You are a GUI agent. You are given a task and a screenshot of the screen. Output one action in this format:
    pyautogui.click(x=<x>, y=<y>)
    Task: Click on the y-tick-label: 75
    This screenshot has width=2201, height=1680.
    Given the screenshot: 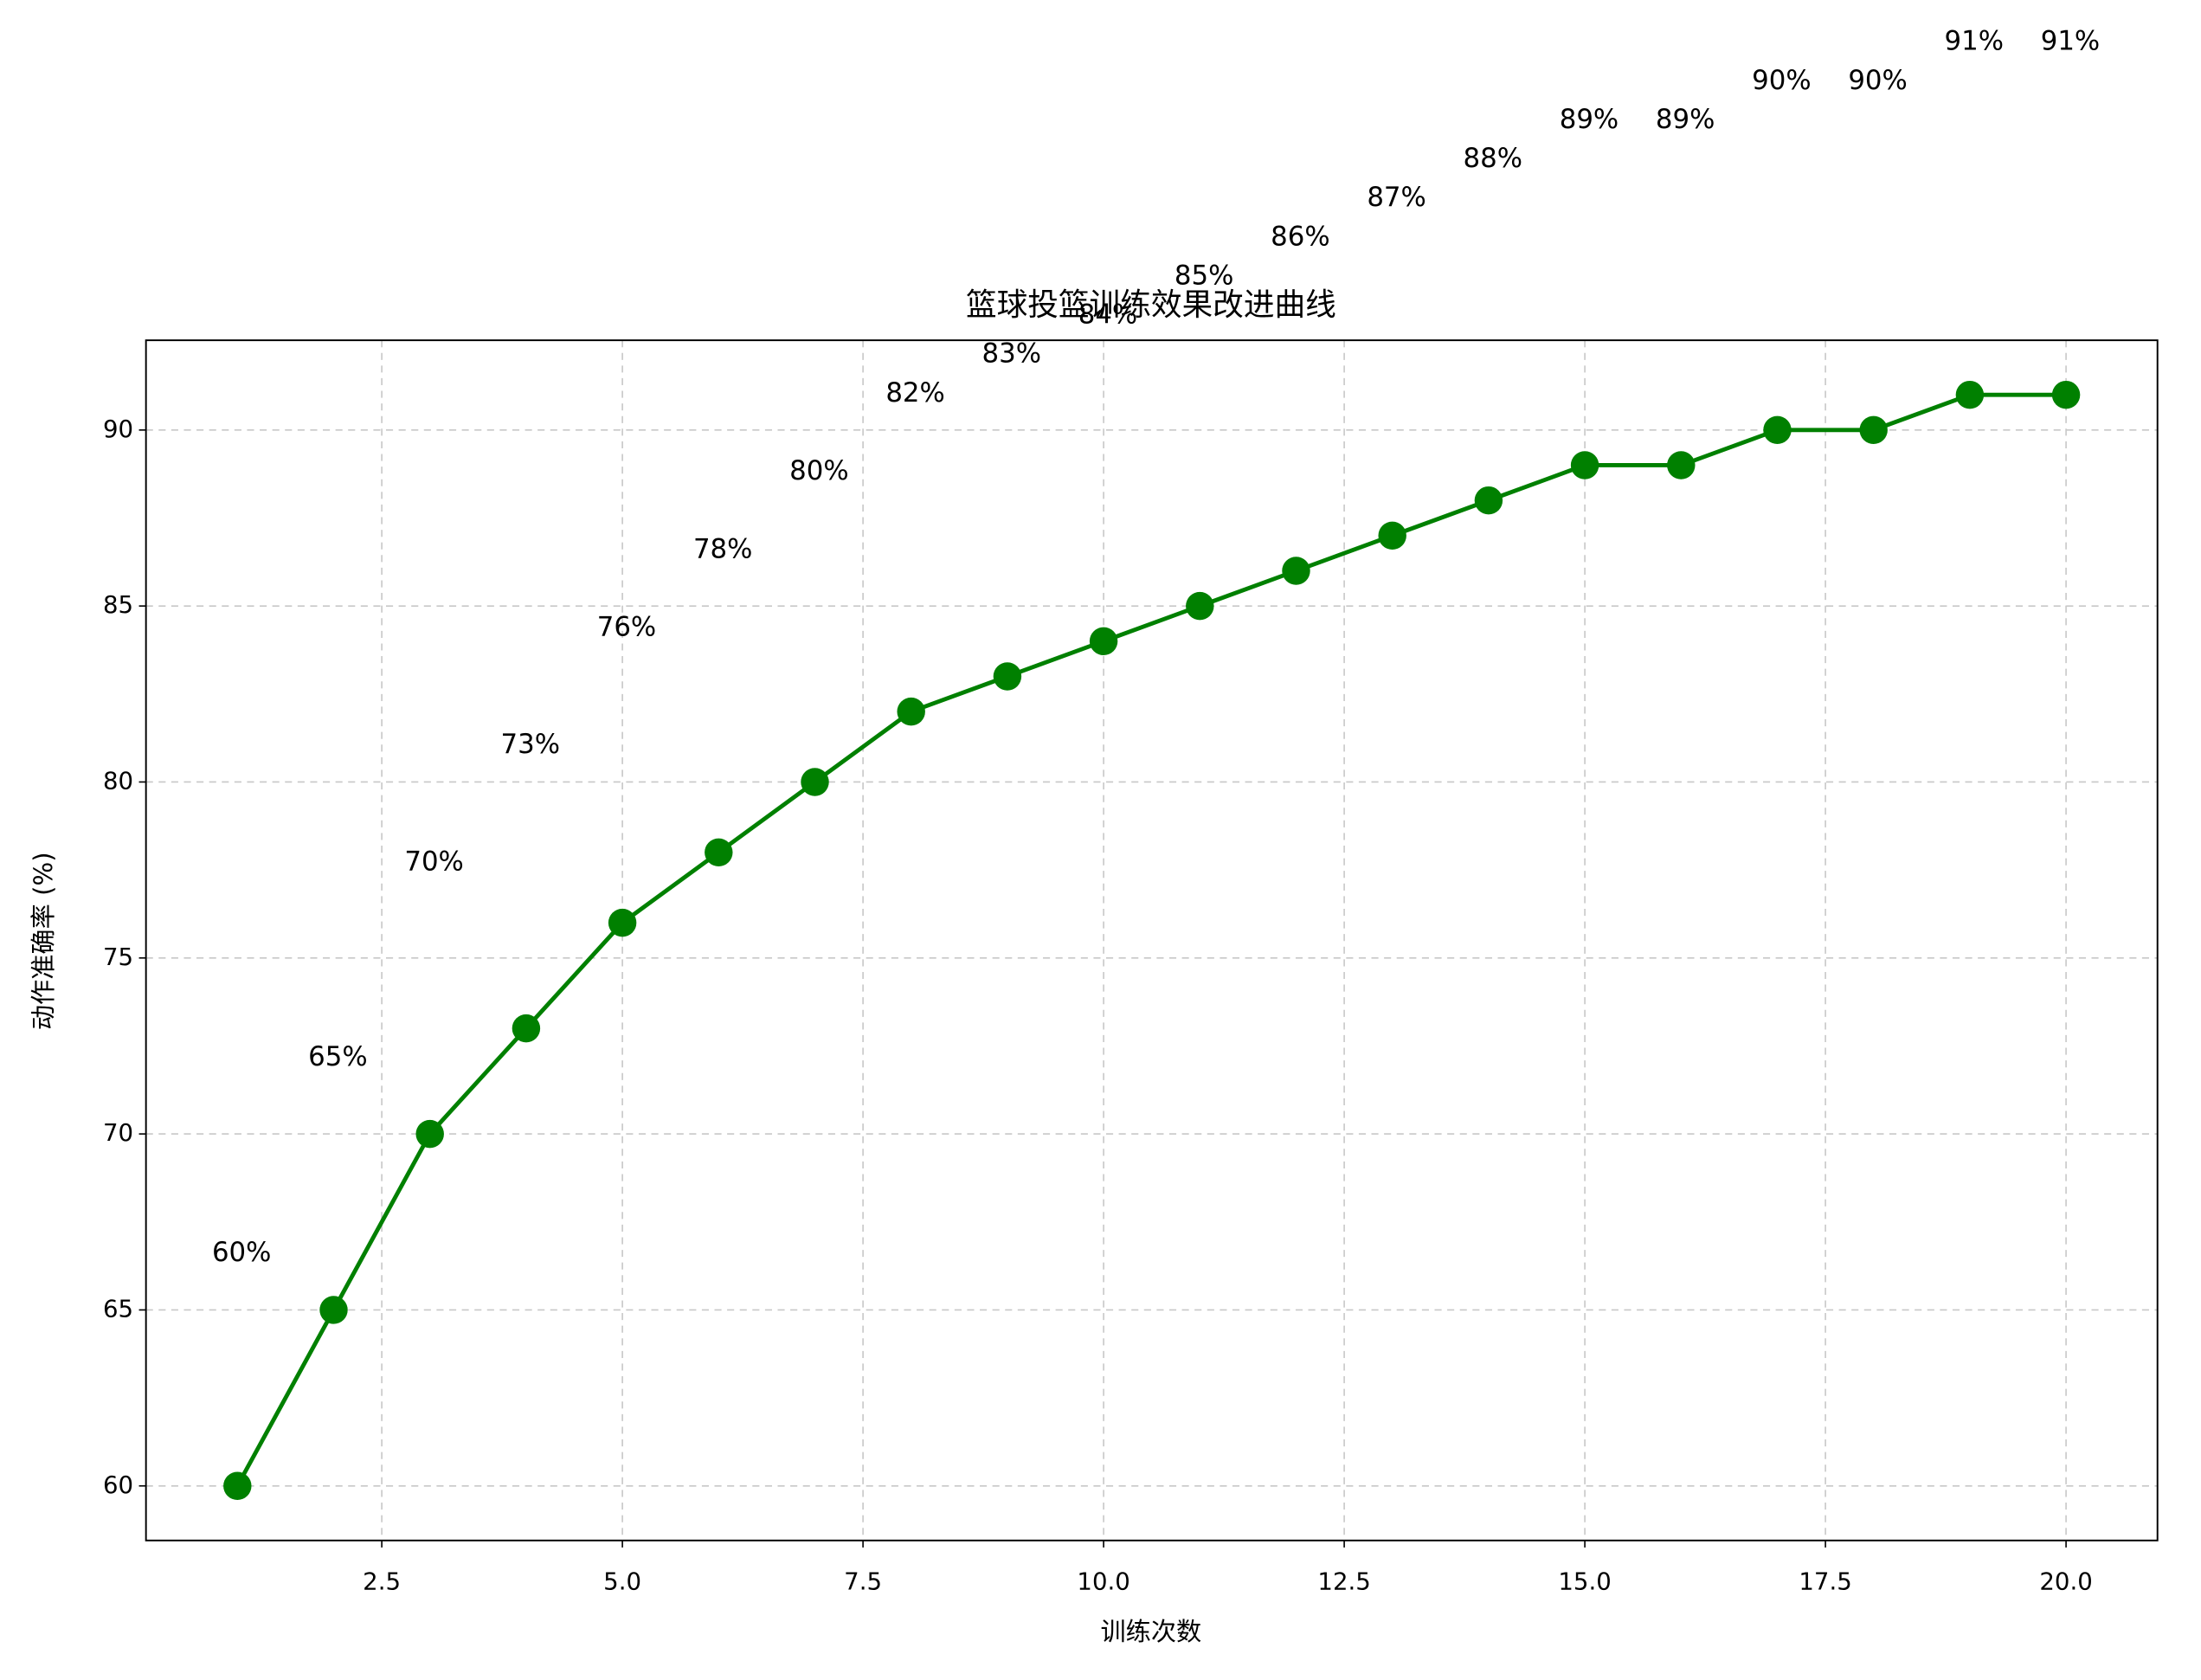 What is the action you would take?
    pyautogui.click(x=118, y=957)
    